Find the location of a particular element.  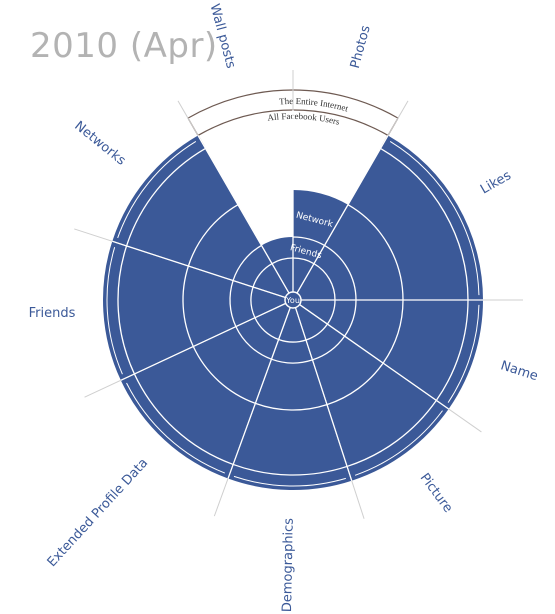

edge-demographics is located at coordinates (289, 481).